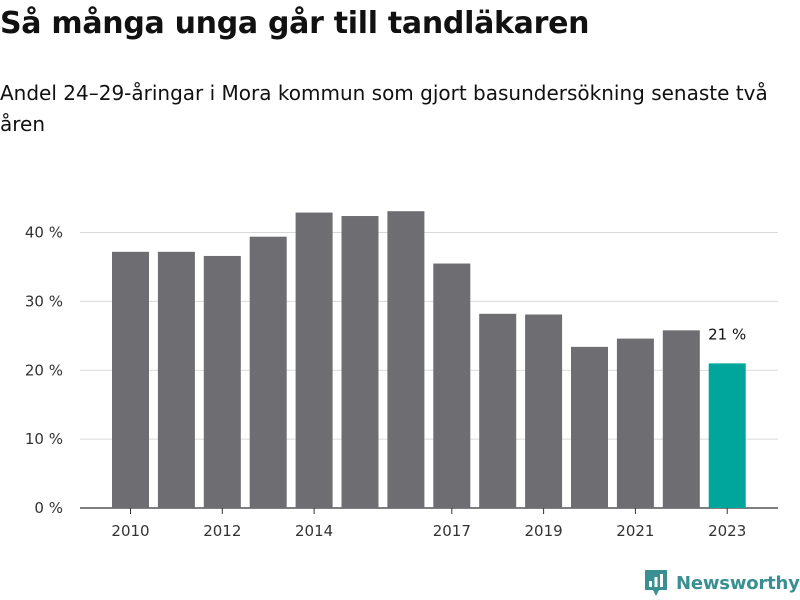 This screenshot has width=800, height=600. I want to click on bar-value-label: 21 %, so click(727, 334).